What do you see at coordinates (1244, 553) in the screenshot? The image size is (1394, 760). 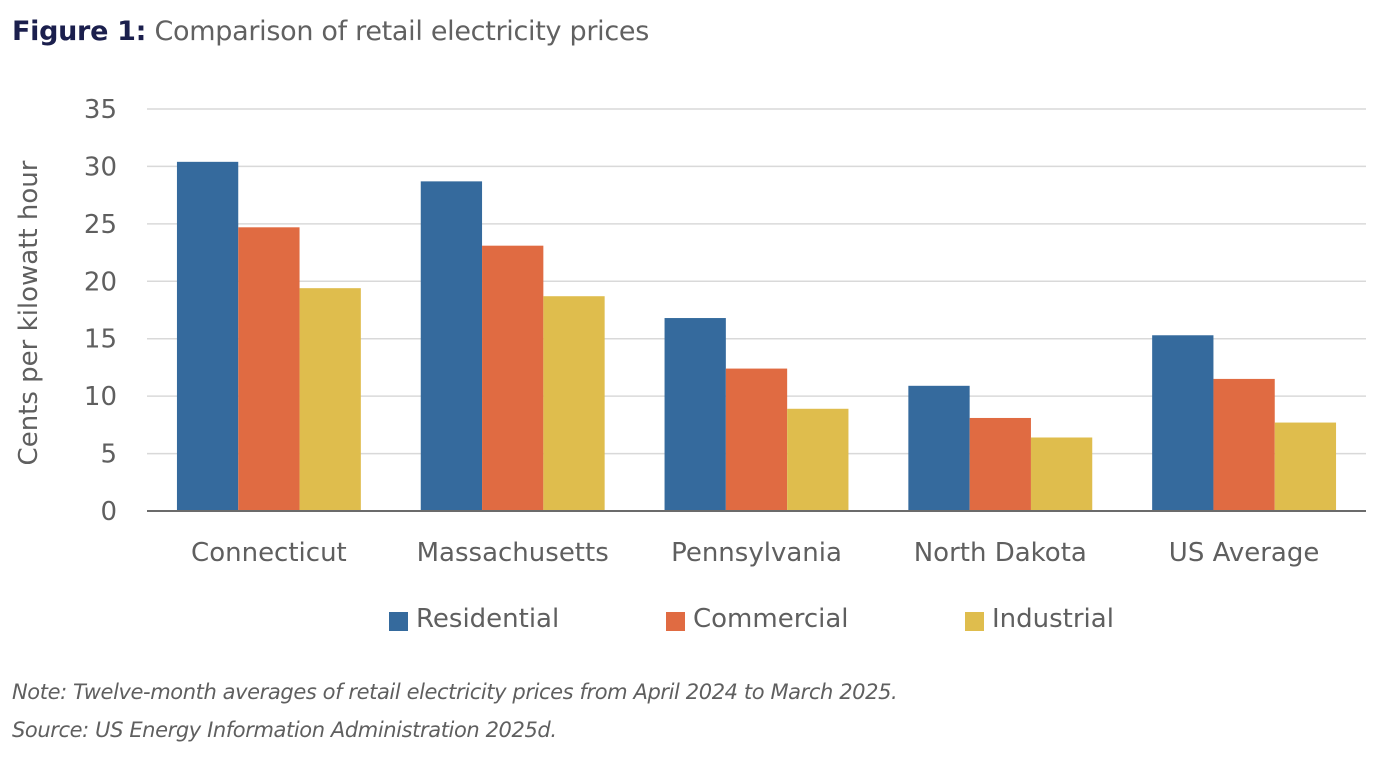 I see `x-tick-label: US Average` at bounding box center [1244, 553].